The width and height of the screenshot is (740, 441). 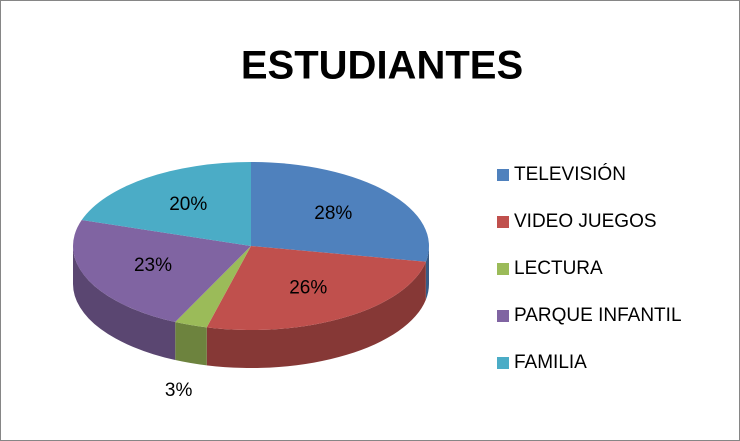 What do you see at coordinates (598, 315) in the screenshot?
I see `legend-label: PARQUE INFANTIL` at bounding box center [598, 315].